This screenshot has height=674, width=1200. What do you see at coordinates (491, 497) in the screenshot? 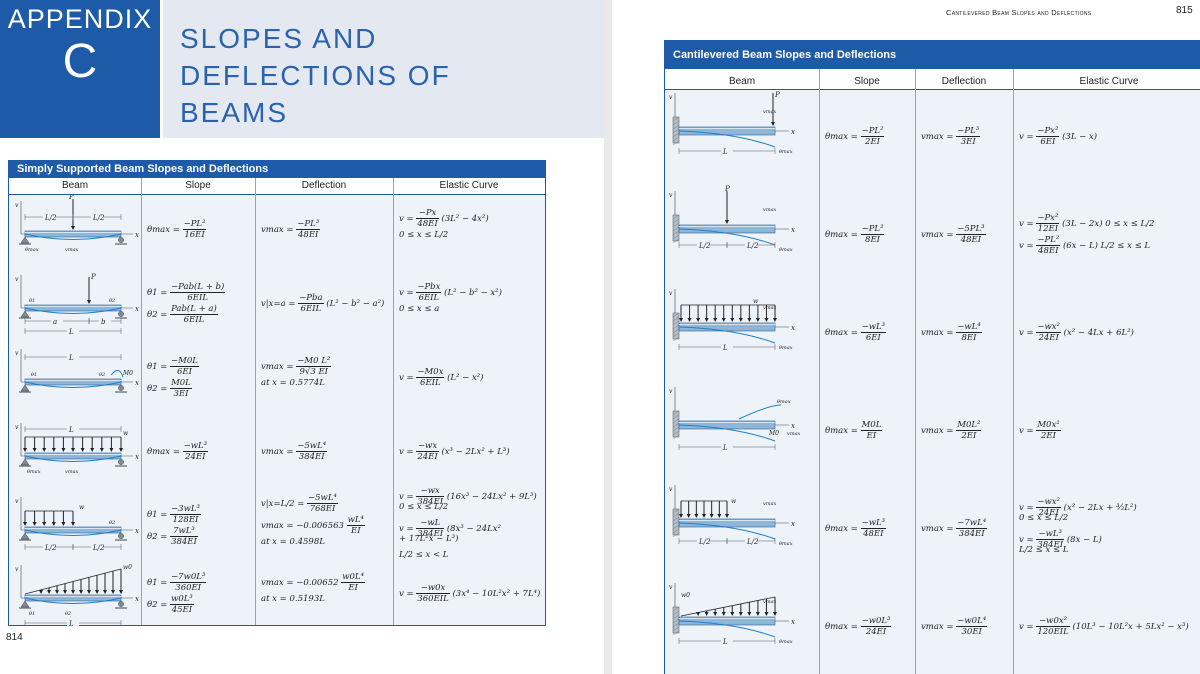
I see `curve-formula-rhs: (16x³ − 24Lx² + 9L³)` at bounding box center [491, 497].